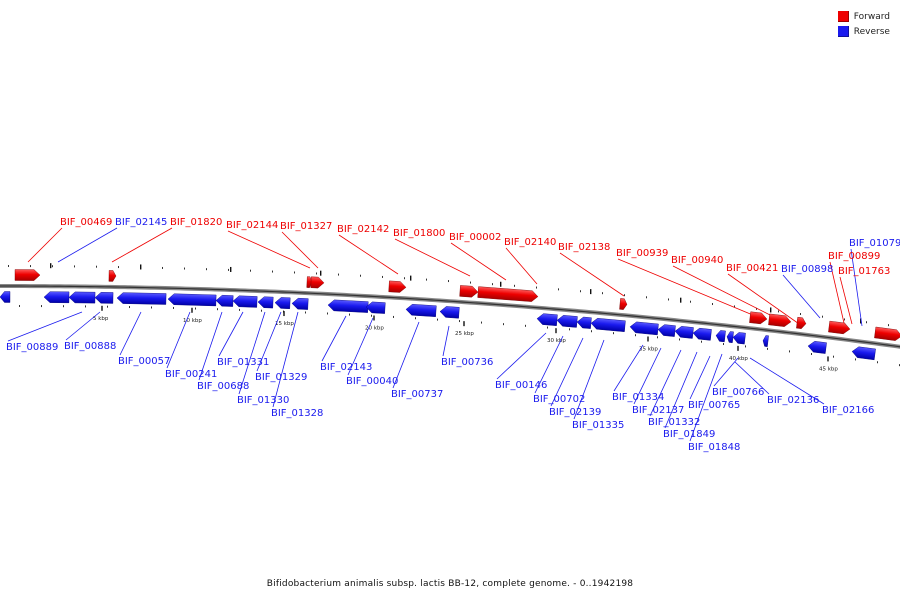 Image resolution: width=900 pixels, height=600 pixels. I want to click on gene-label: BIF_00899, so click(854, 256).